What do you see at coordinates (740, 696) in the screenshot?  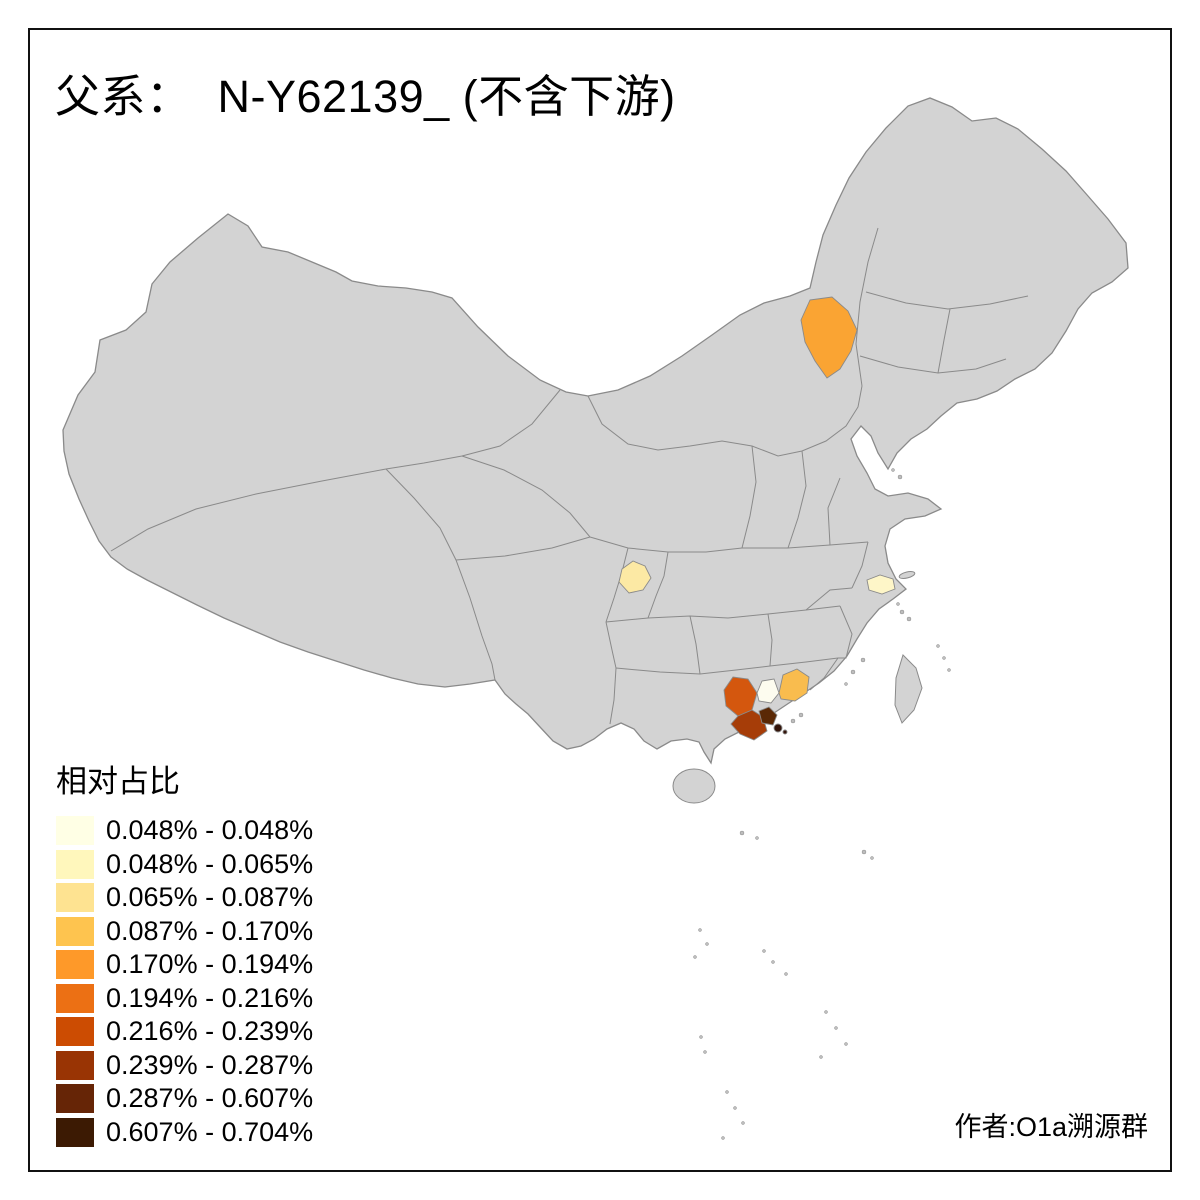 I see `region-south-dark-orange` at bounding box center [740, 696].